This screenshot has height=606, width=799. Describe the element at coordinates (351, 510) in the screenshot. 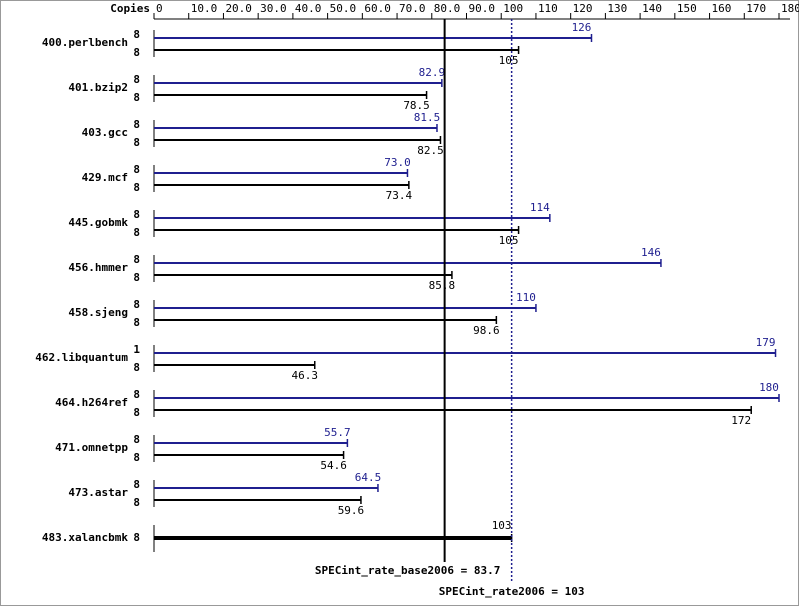

I see `value-label: 59.6` at that location.